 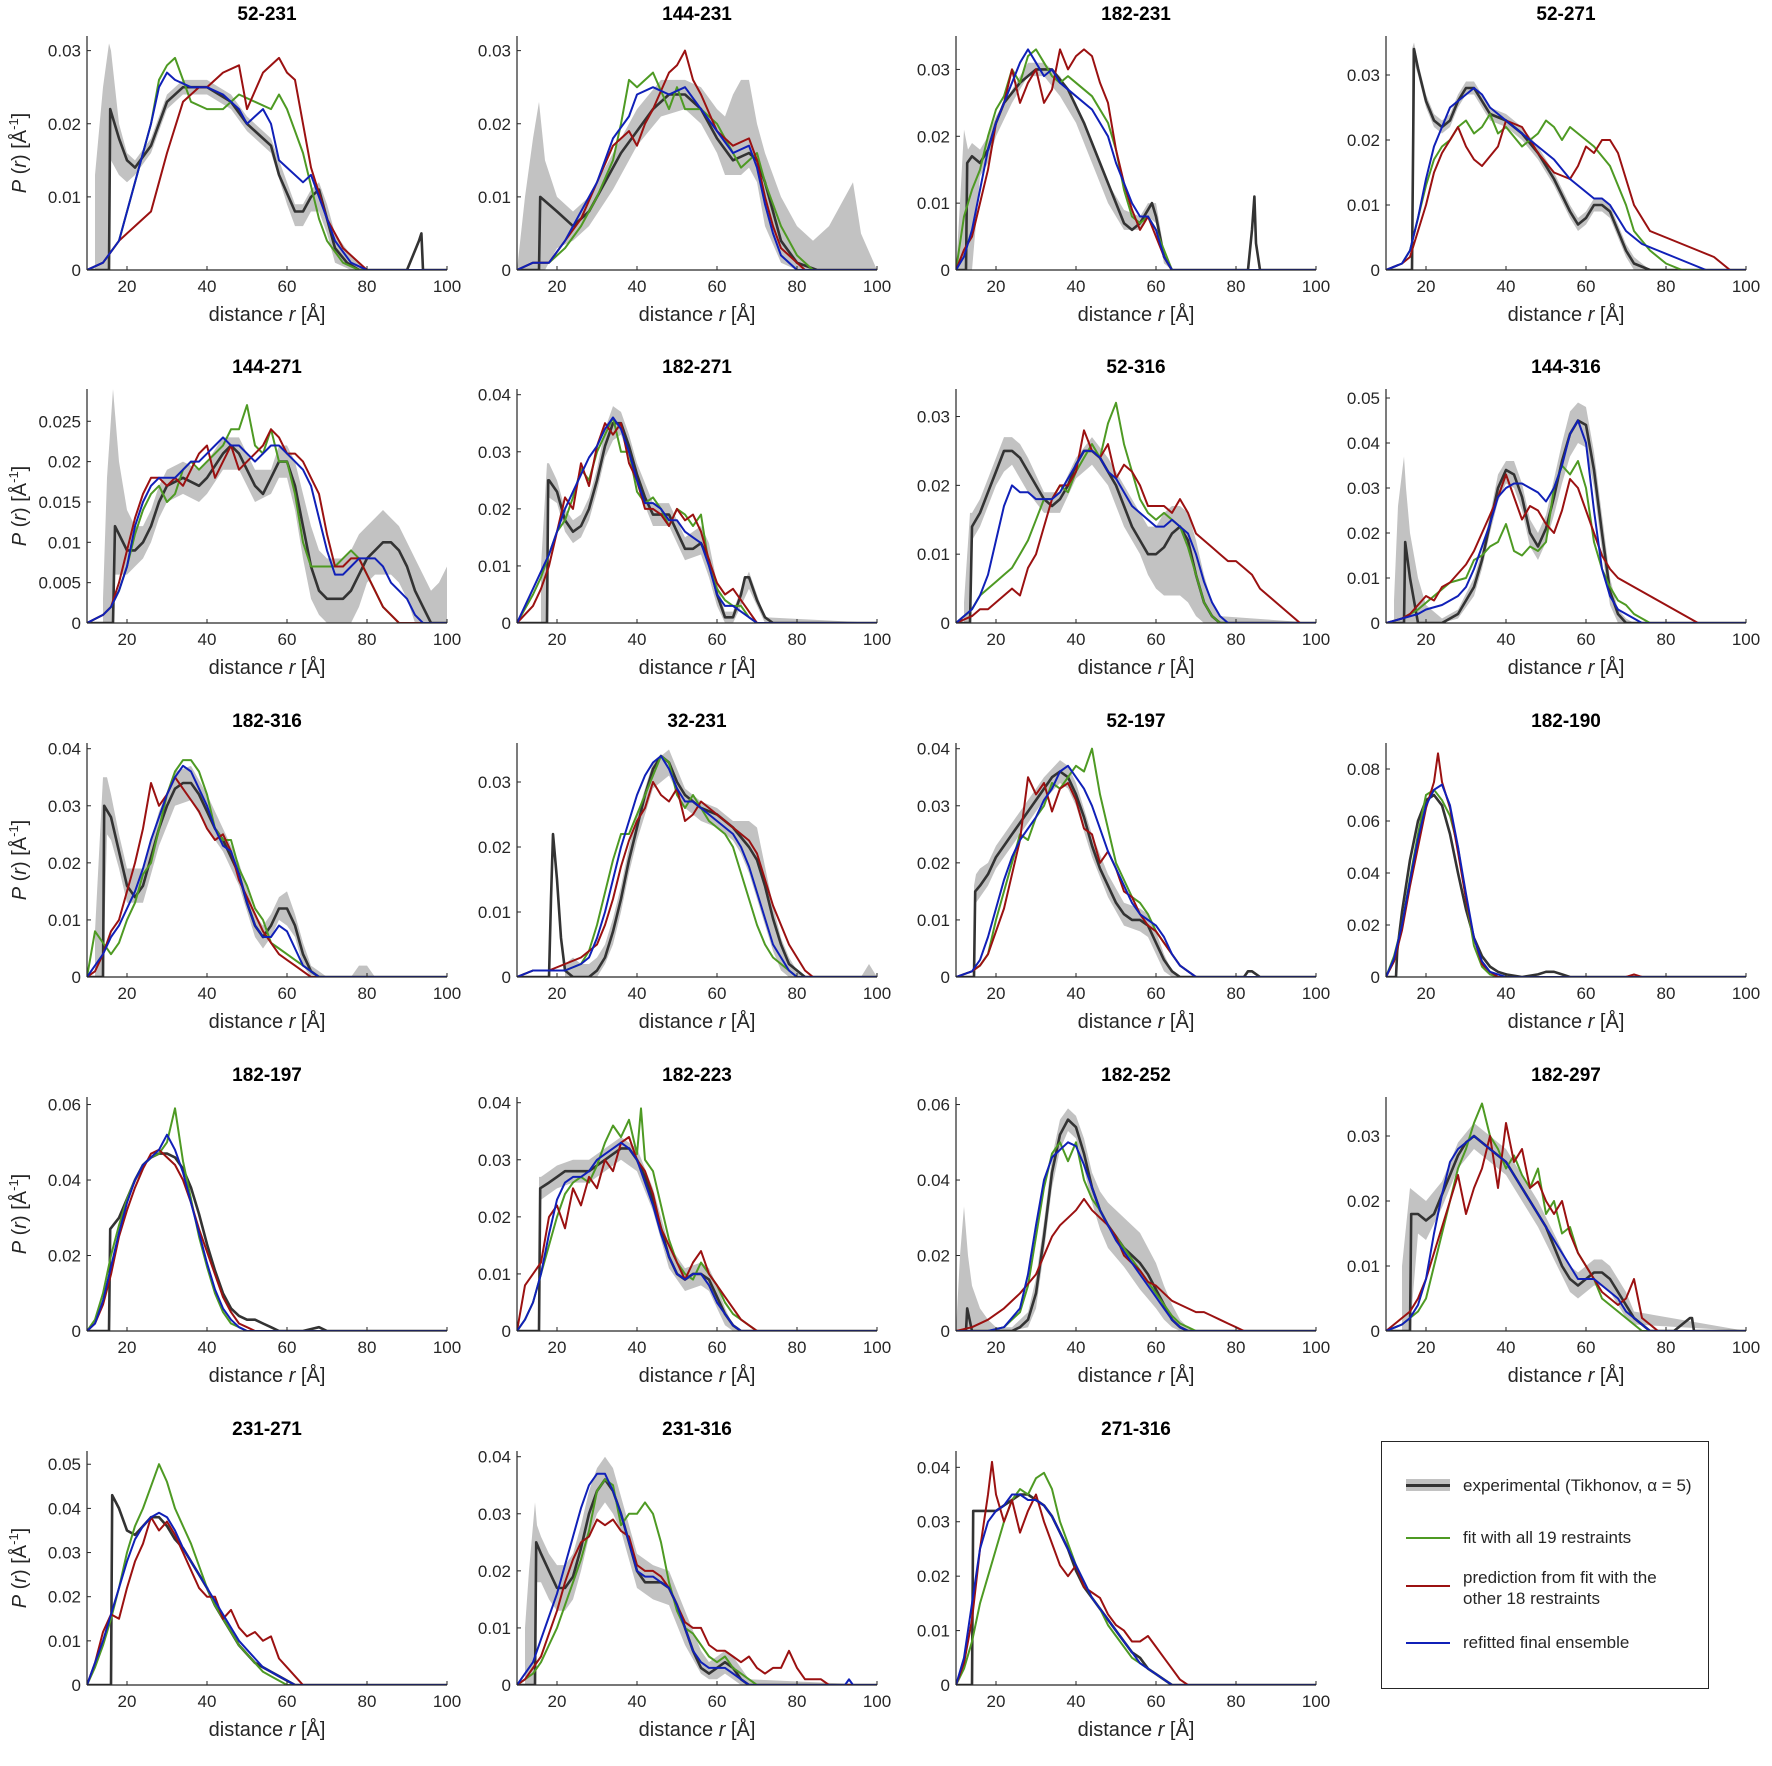 What do you see at coordinates (1363, 821) in the screenshot?
I see `y-tick-label: 0.06` at bounding box center [1363, 821].